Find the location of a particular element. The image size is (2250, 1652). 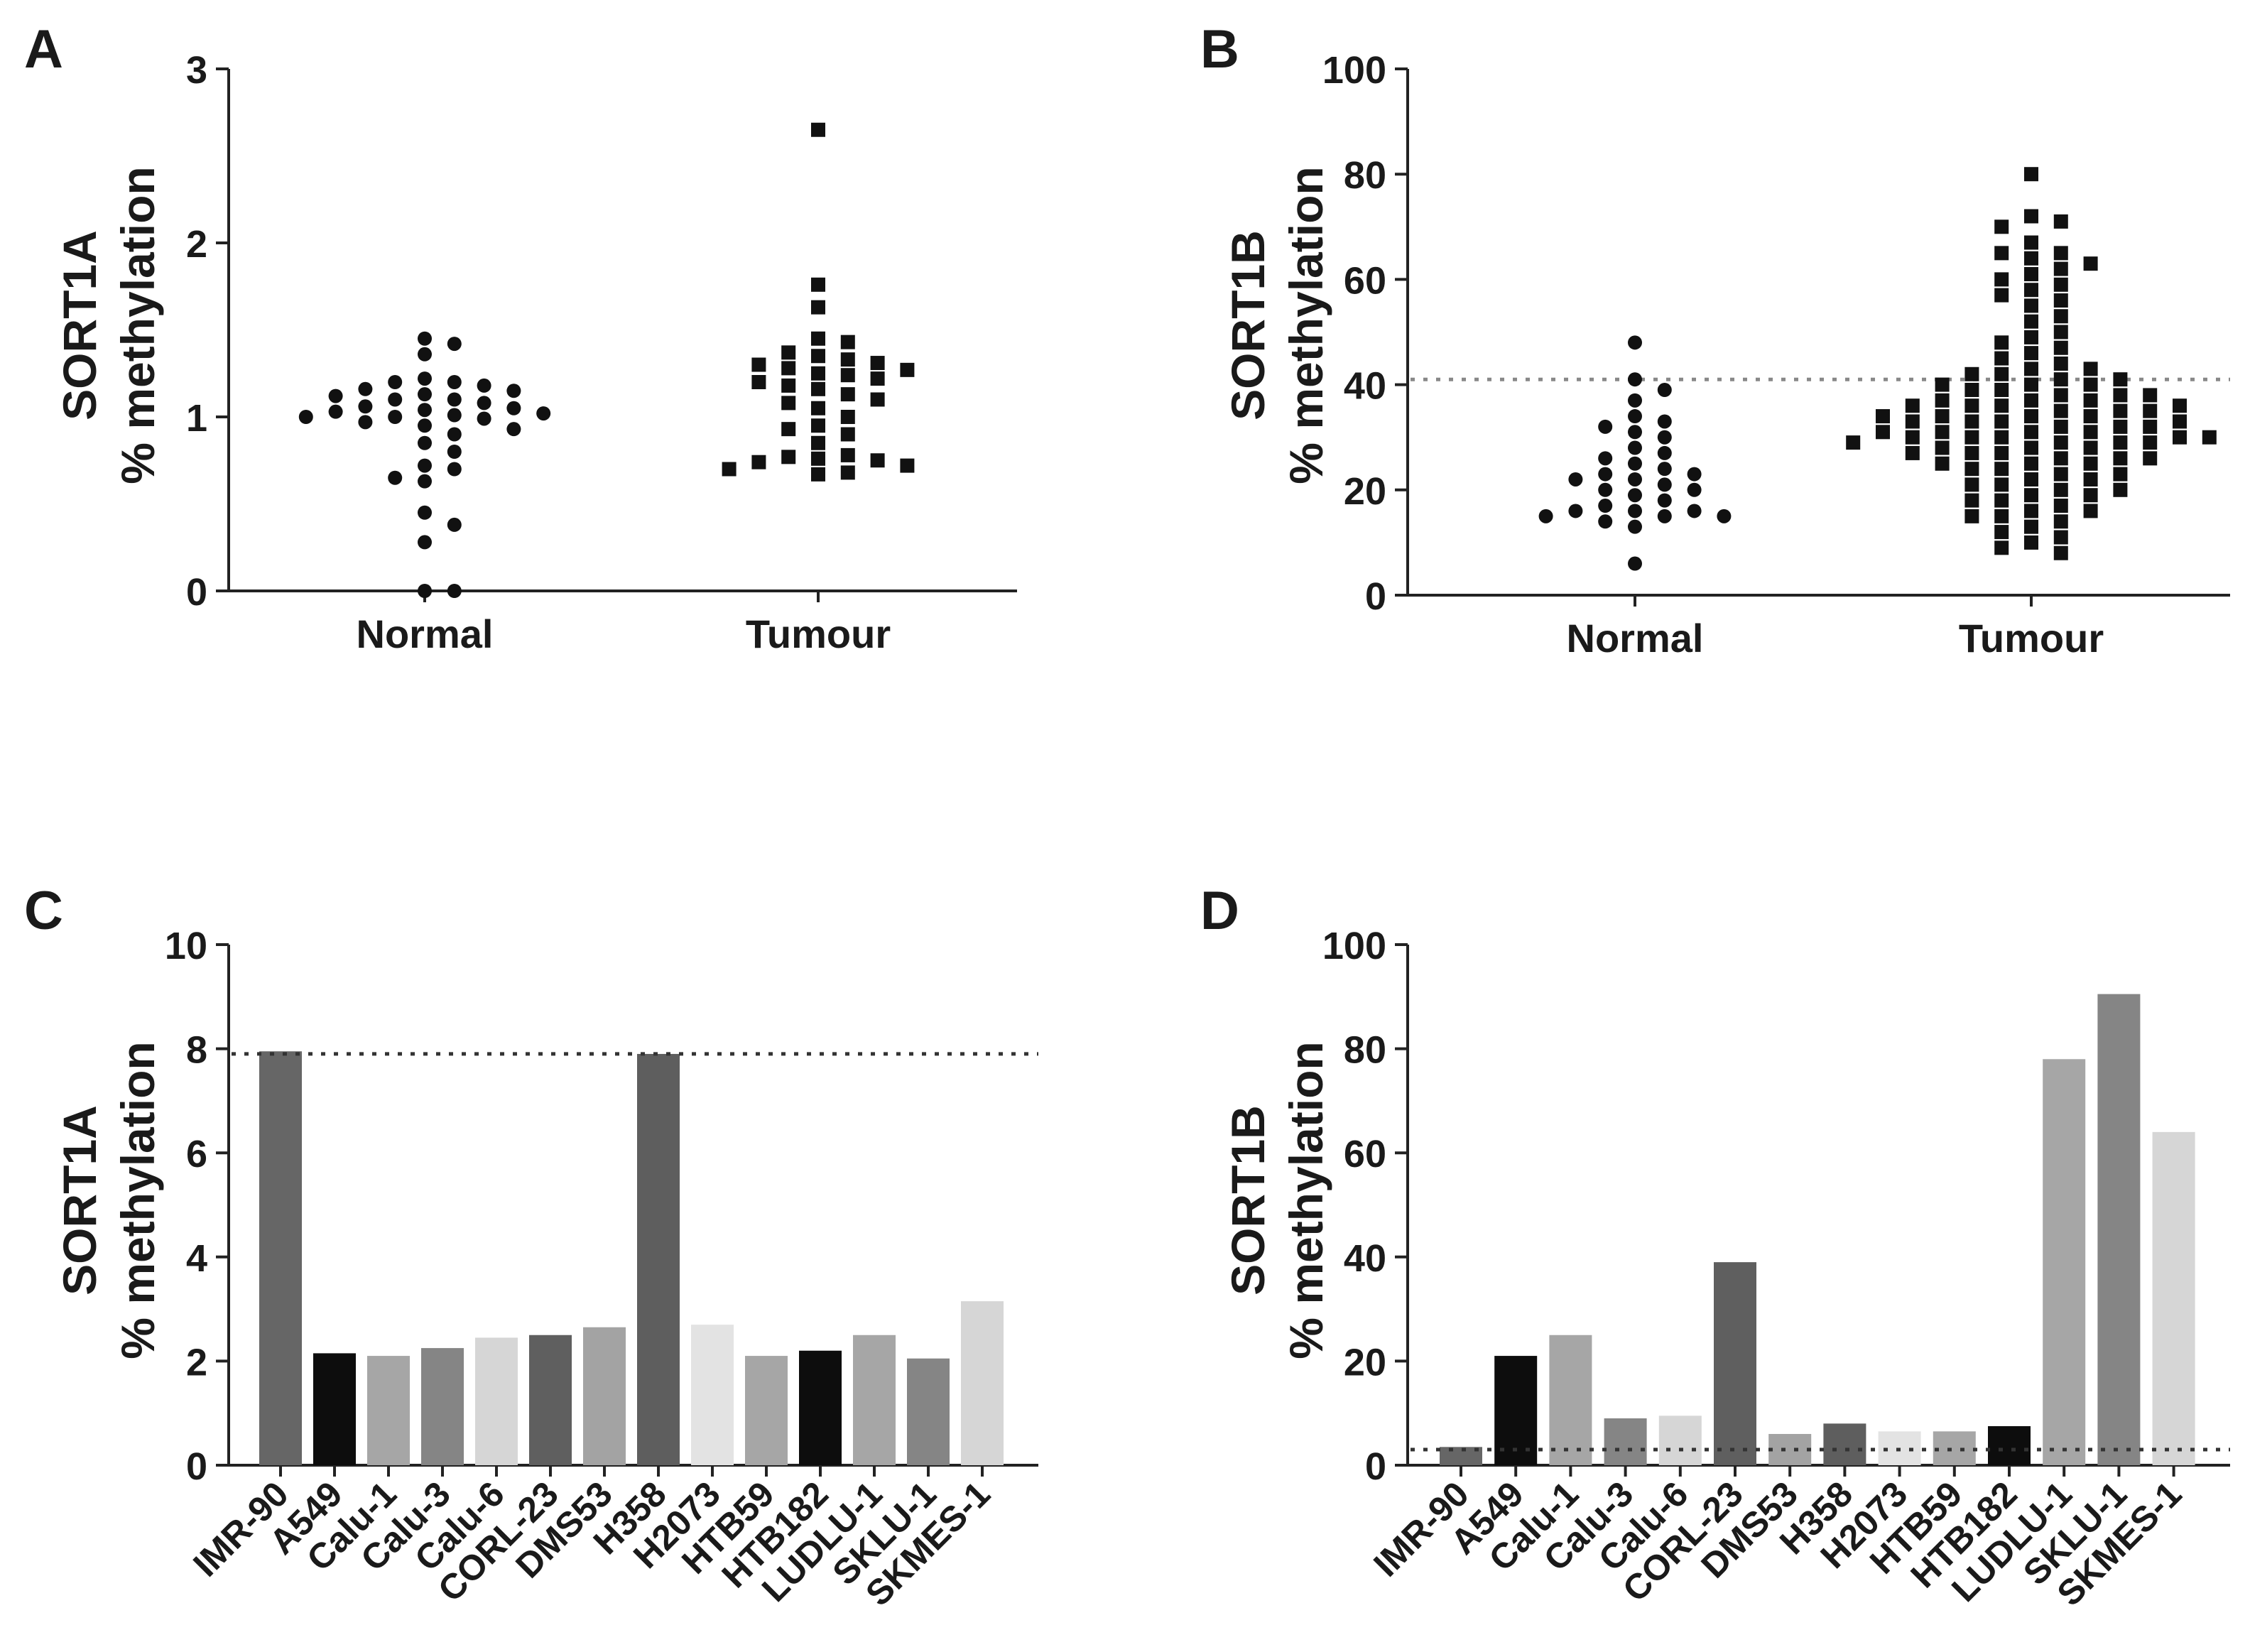

y-tick-label-c: 6 is located at coordinates (196, 1154).